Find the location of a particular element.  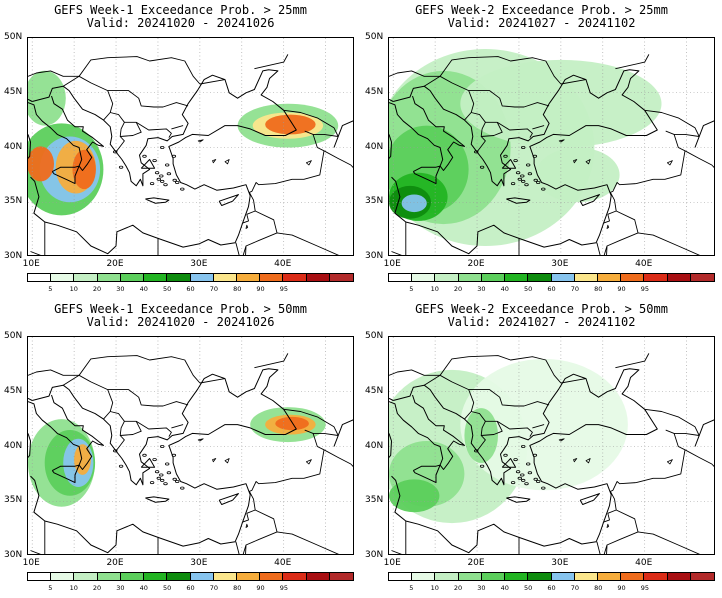

colorbar-label: 90 is located at coordinates (621, 588).